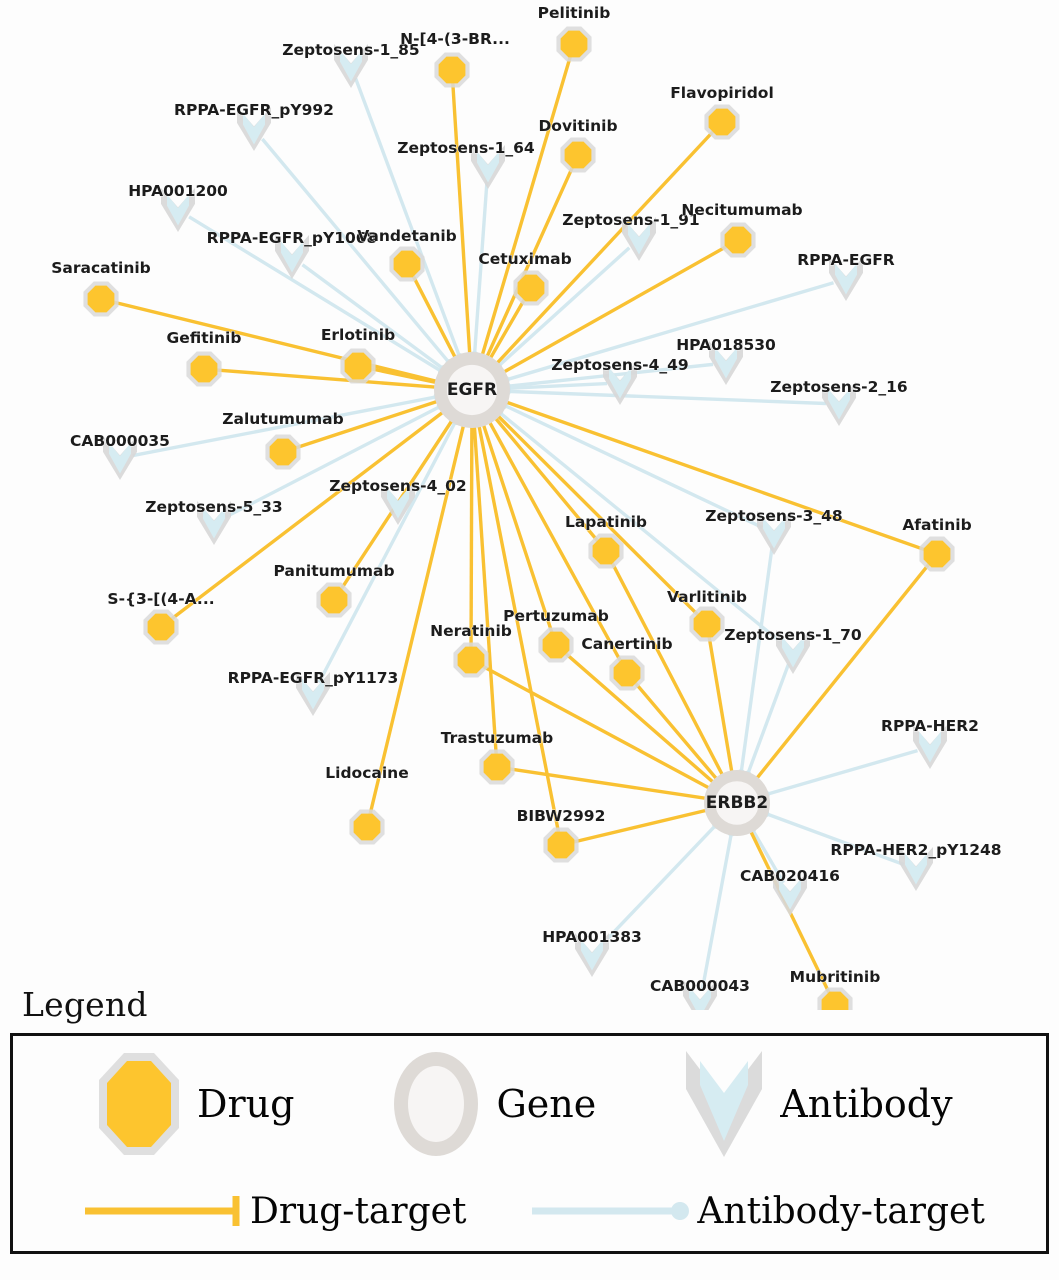 The width and height of the screenshot is (1059, 1280). I want to click on antibody-node-label: Zeptosens-1_91, so click(630, 220).